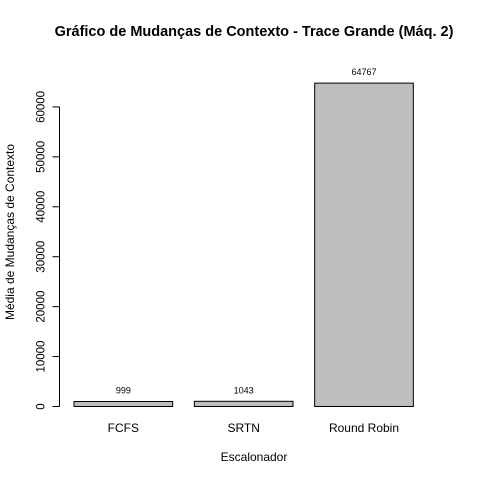 Image resolution: width=480 pixels, height=480 pixels. I want to click on y-tick-label: 40000, so click(42, 207).